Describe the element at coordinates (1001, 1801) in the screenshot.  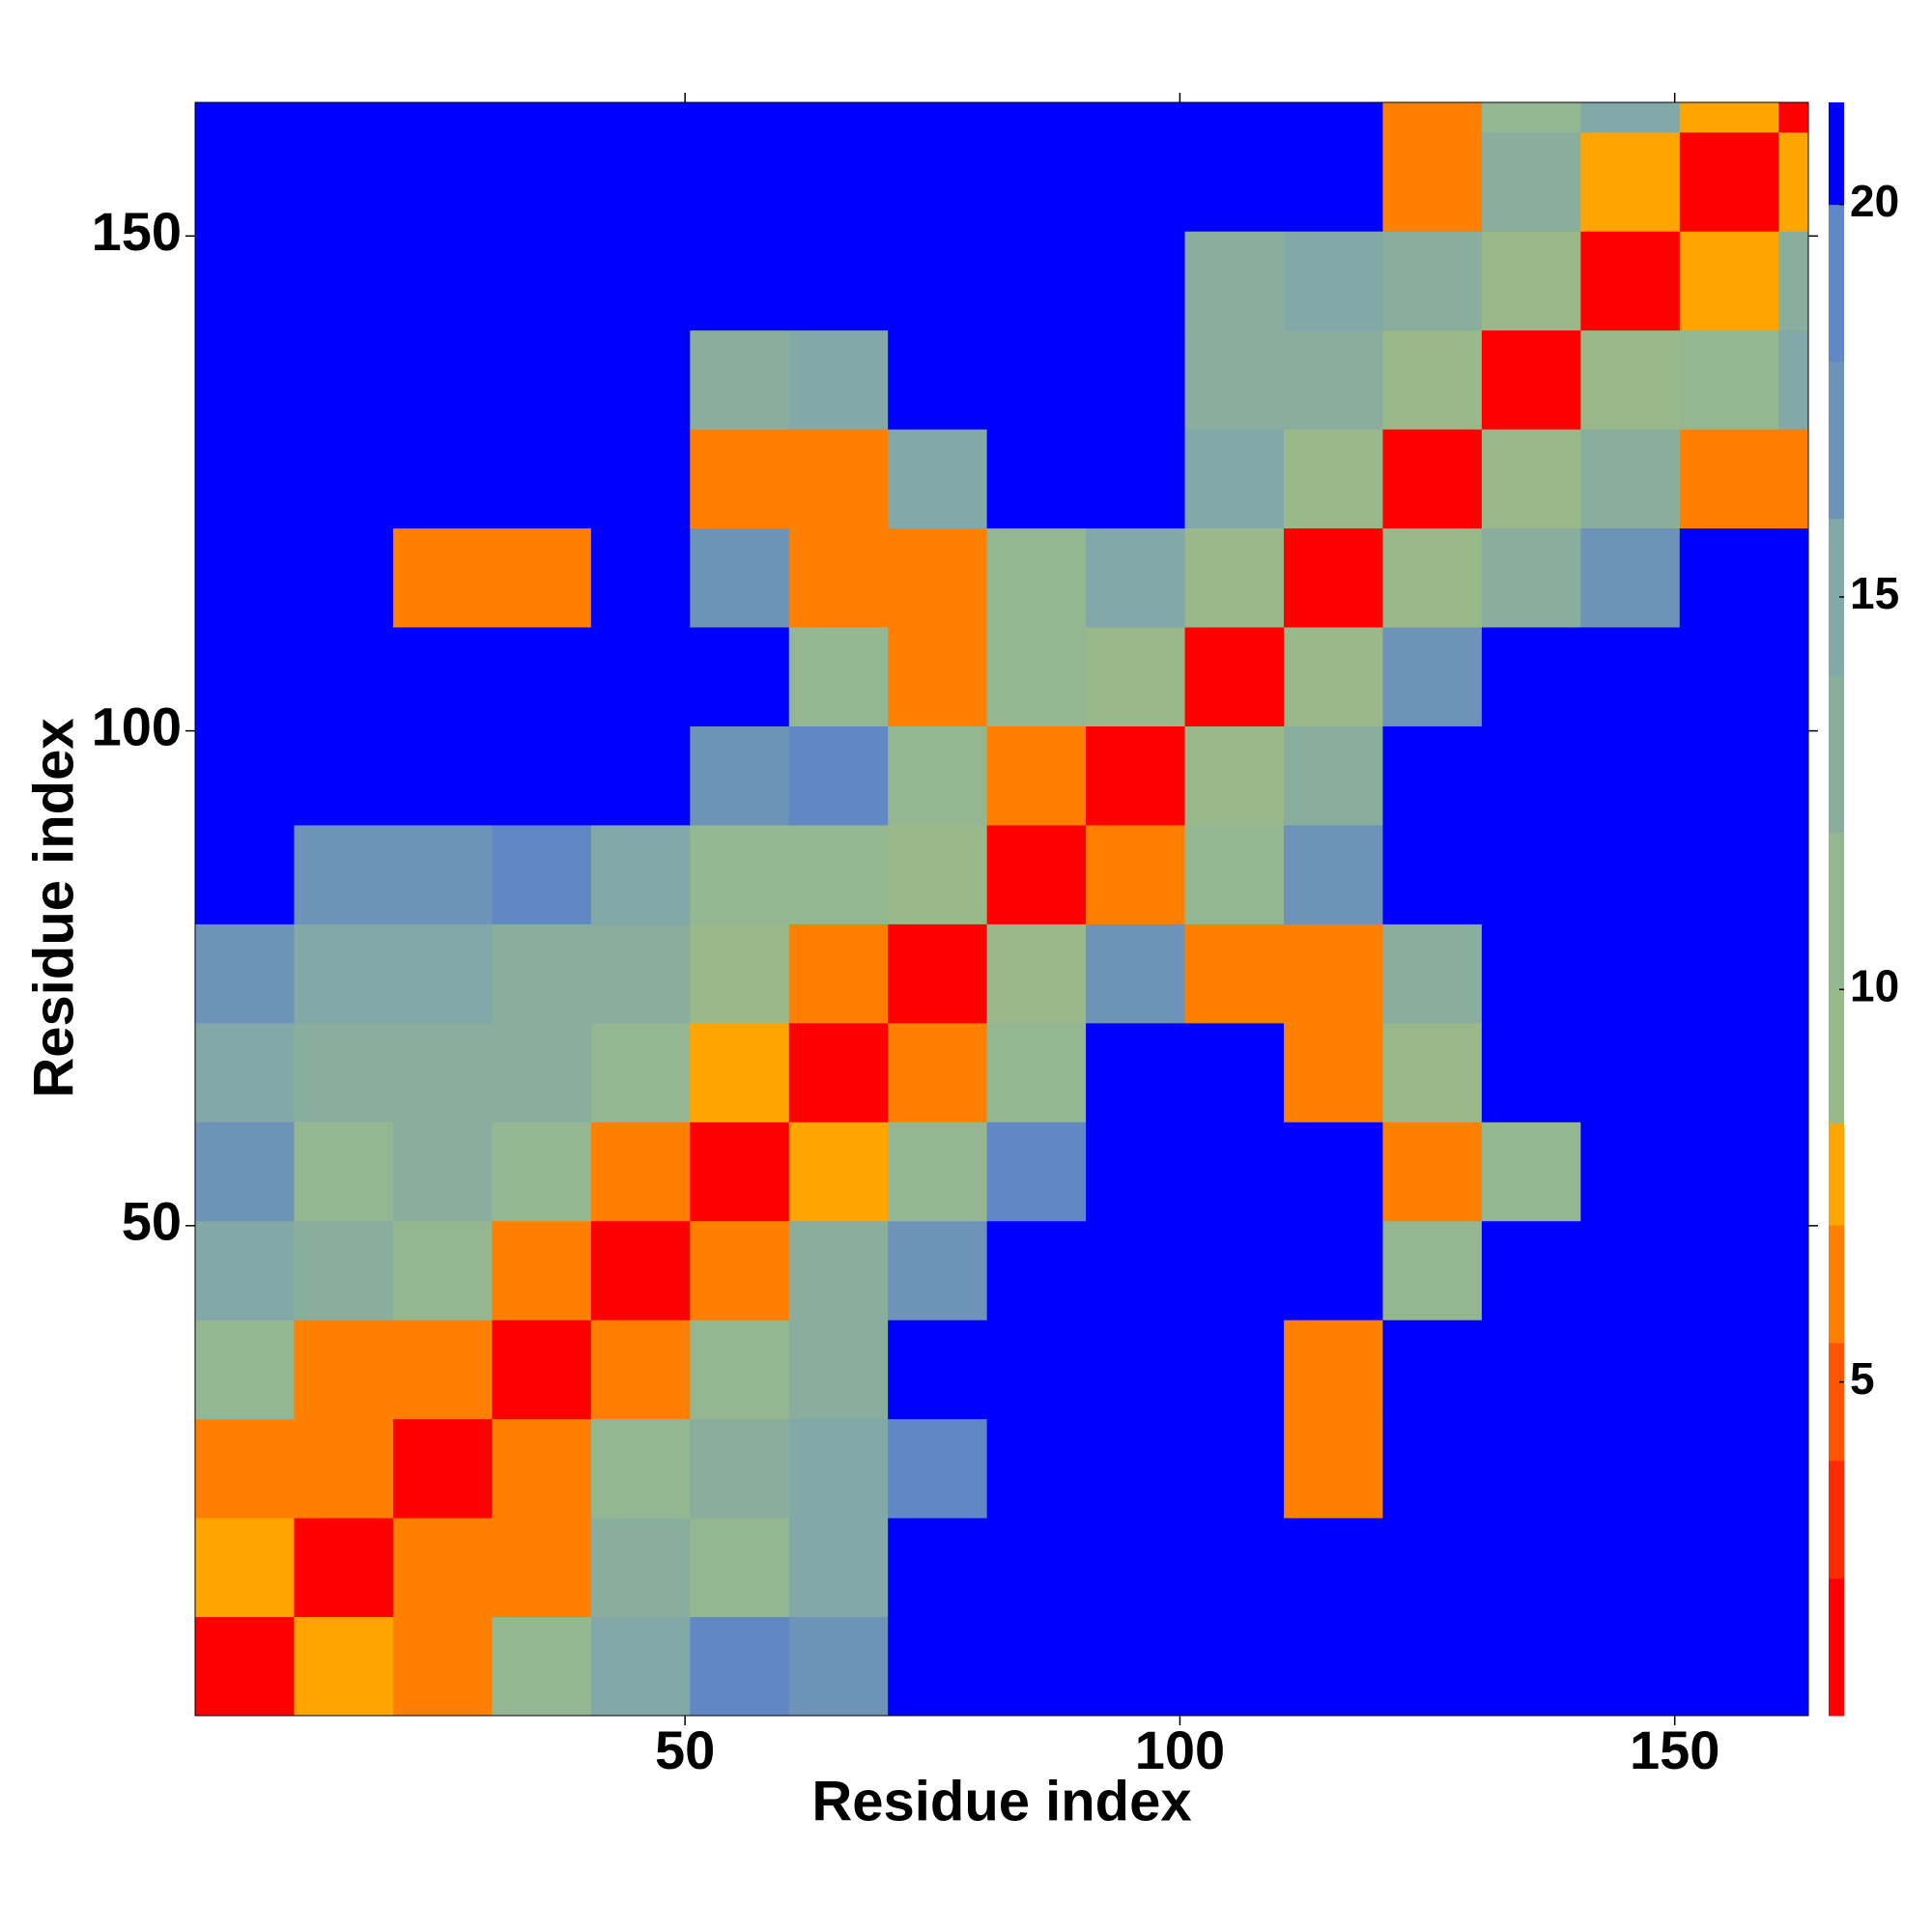
I see `x-axis-title: Residue index` at that location.